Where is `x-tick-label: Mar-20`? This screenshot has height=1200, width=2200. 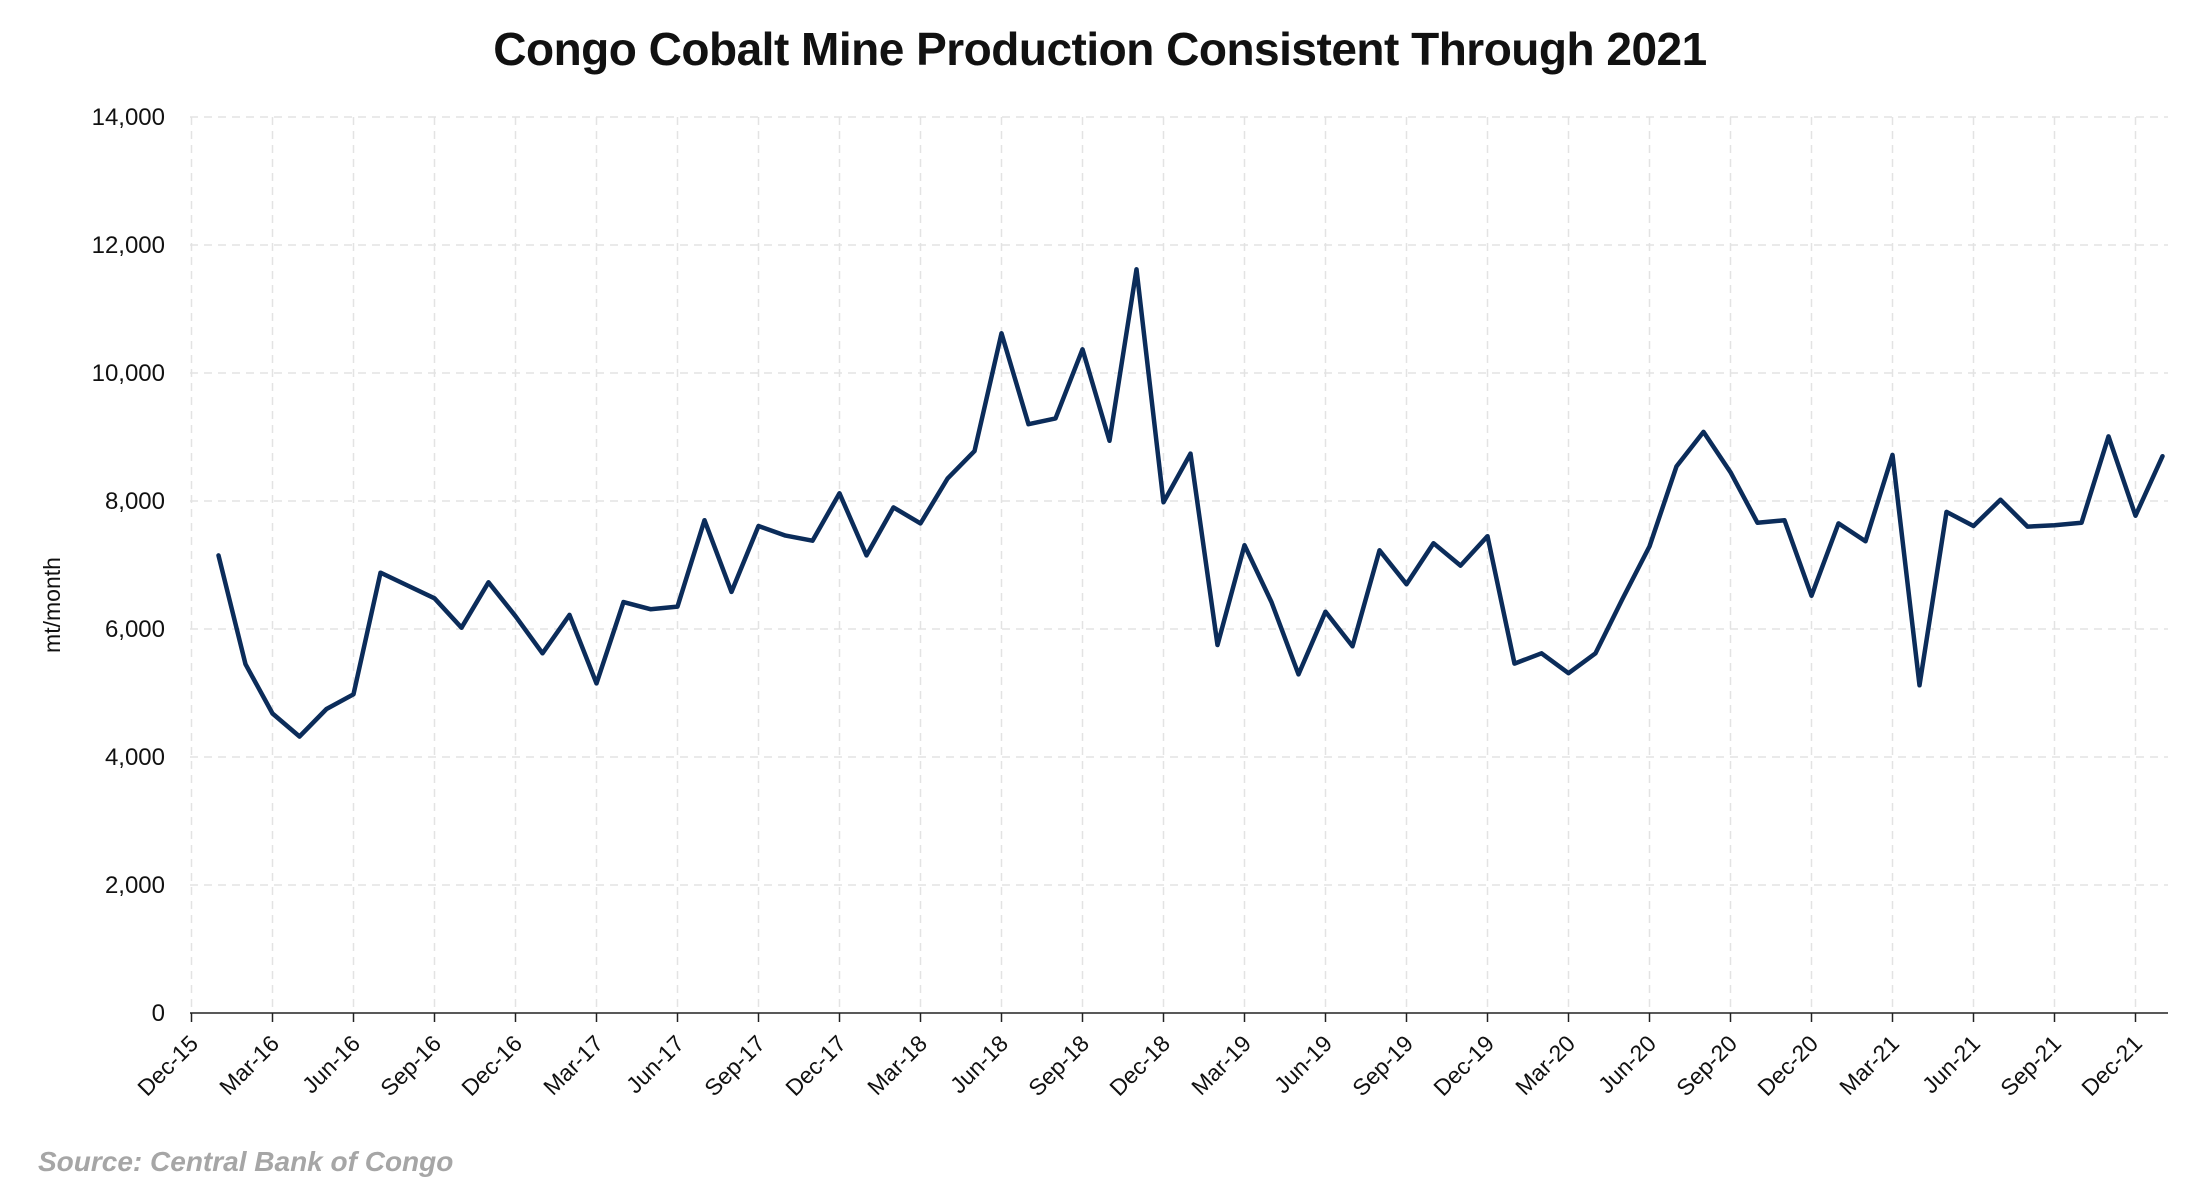 x-tick-label: Mar-20 is located at coordinates (1545, 1065).